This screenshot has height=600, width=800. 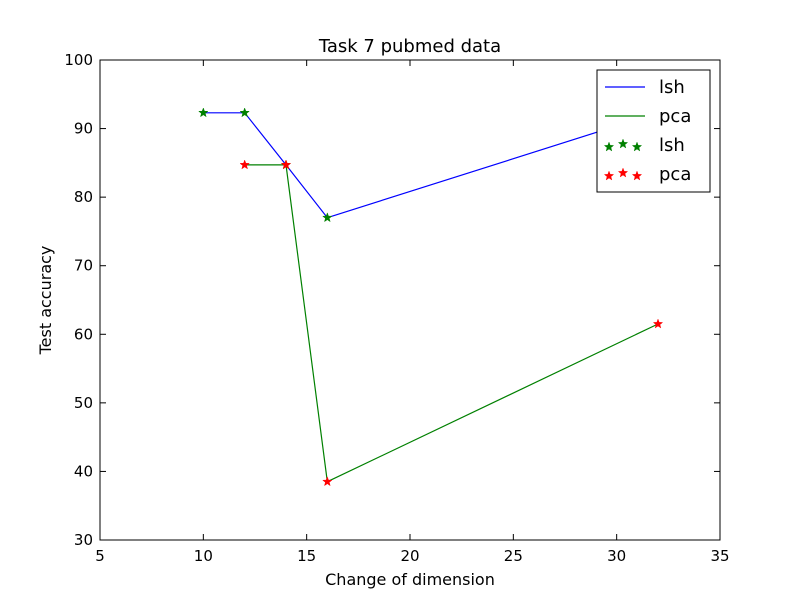 What do you see at coordinates (83, 266) in the screenshot?
I see `y-tick-label: 70` at bounding box center [83, 266].